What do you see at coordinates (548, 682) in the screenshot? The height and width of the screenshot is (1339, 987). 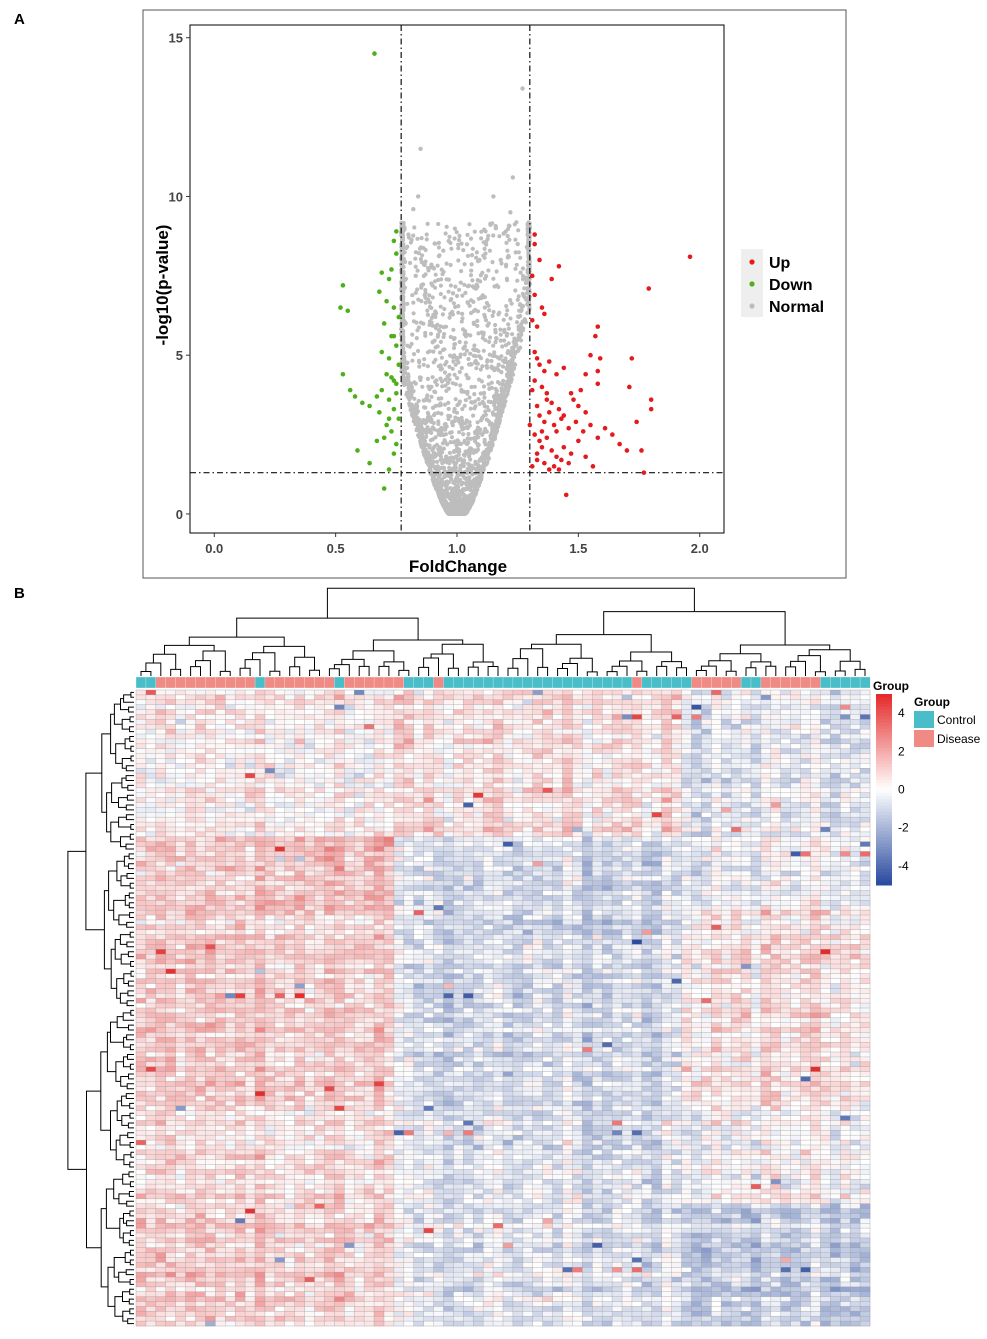 I see `annotation-cell-control` at bounding box center [548, 682].